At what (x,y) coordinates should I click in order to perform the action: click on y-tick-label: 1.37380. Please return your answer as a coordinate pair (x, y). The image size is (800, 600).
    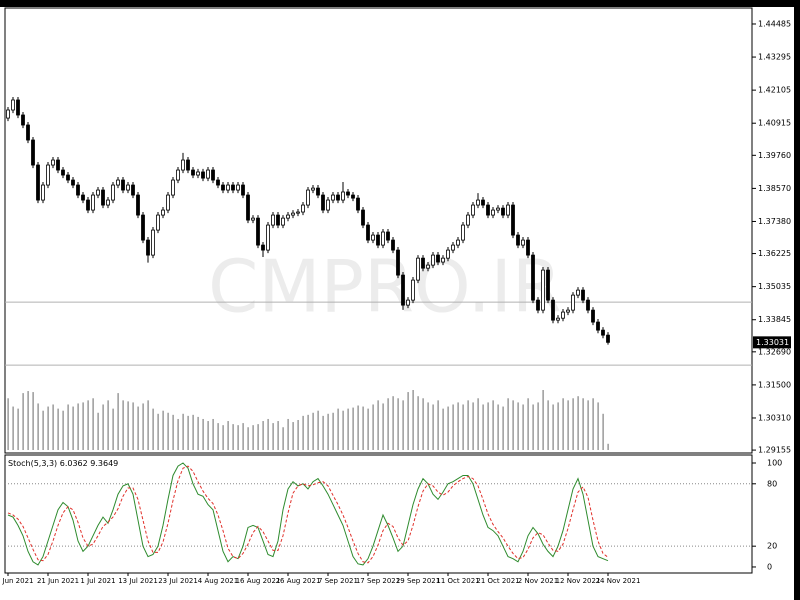
    Looking at the image, I should click on (774, 221).